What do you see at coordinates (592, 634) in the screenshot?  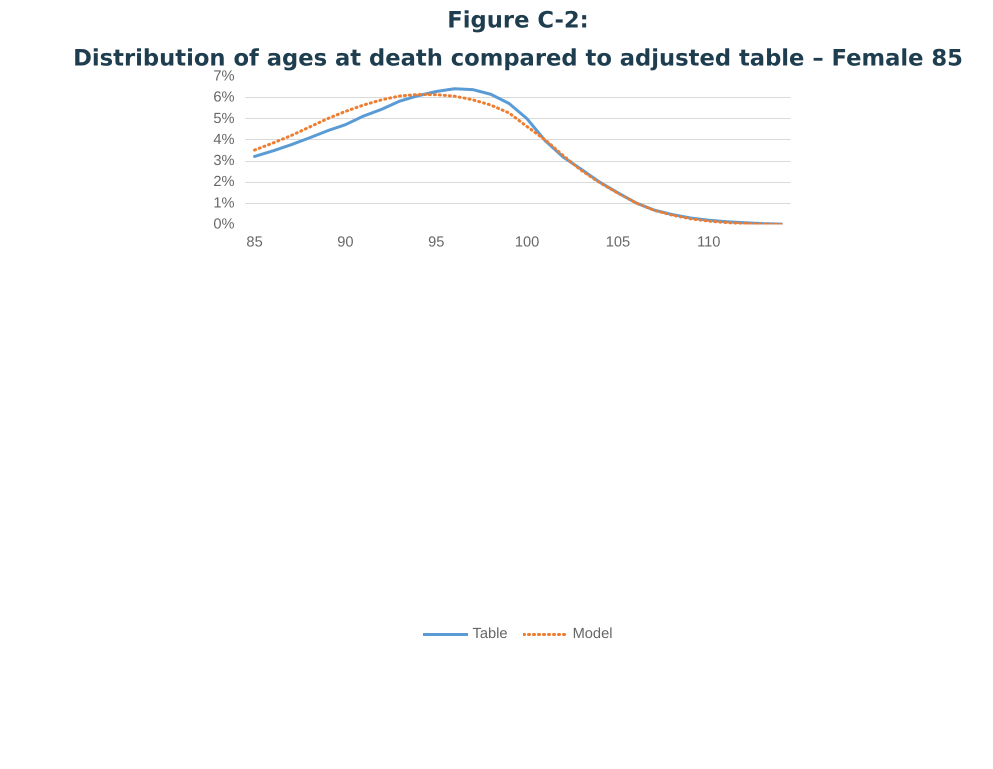 I see `legend-label: Model` at bounding box center [592, 634].